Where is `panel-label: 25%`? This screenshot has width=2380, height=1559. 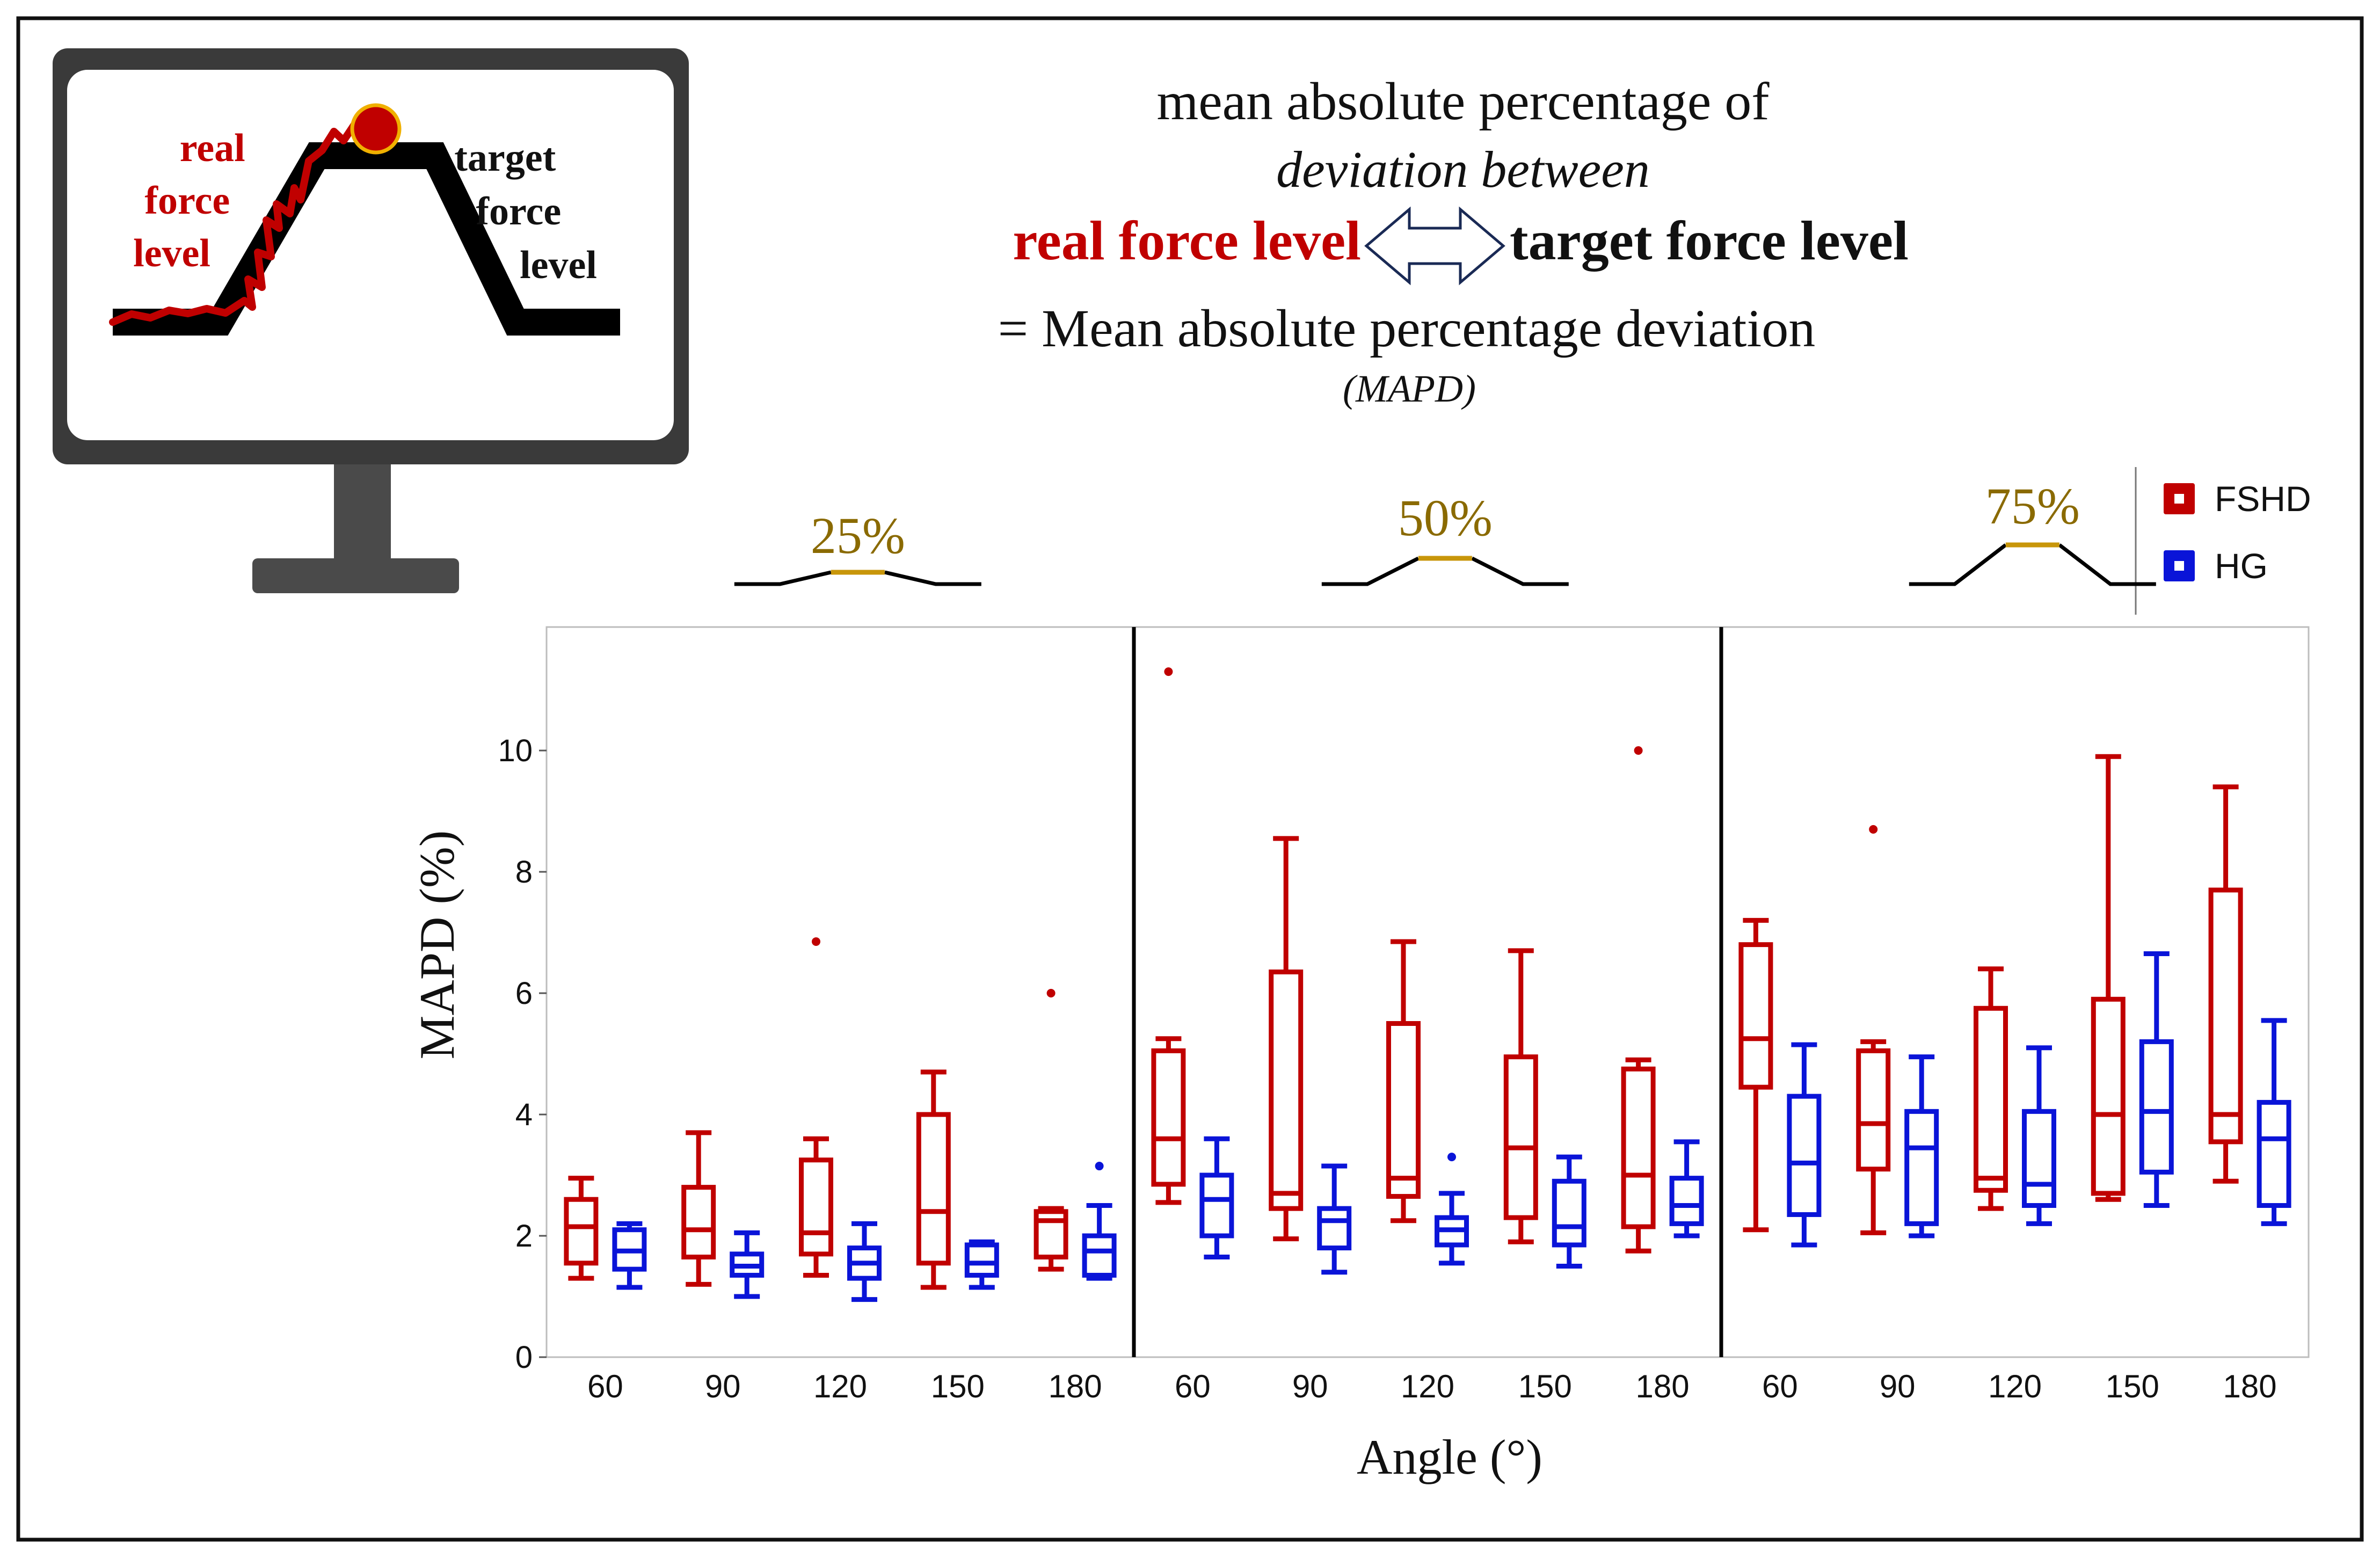
panel-label: 25% is located at coordinates (858, 535).